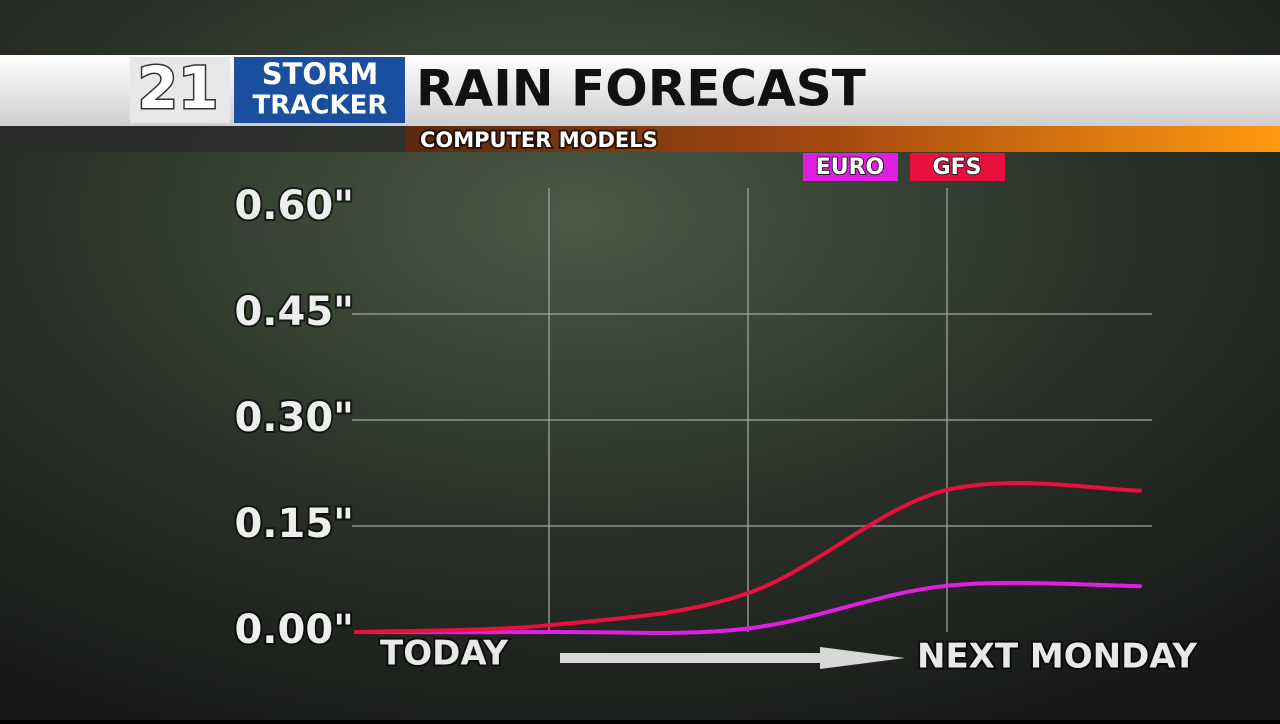  What do you see at coordinates (842, 139) in the screenshot?
I see `subtitle-bar` at bounding box center [842, 139].